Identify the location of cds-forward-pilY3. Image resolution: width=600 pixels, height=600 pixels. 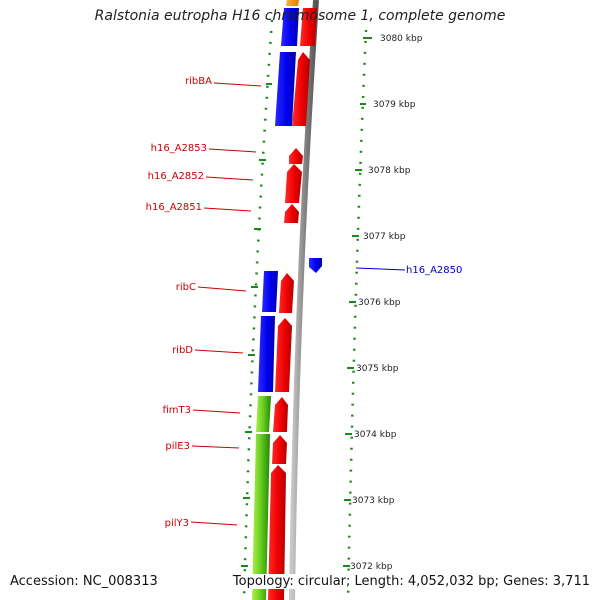
(277, 532).